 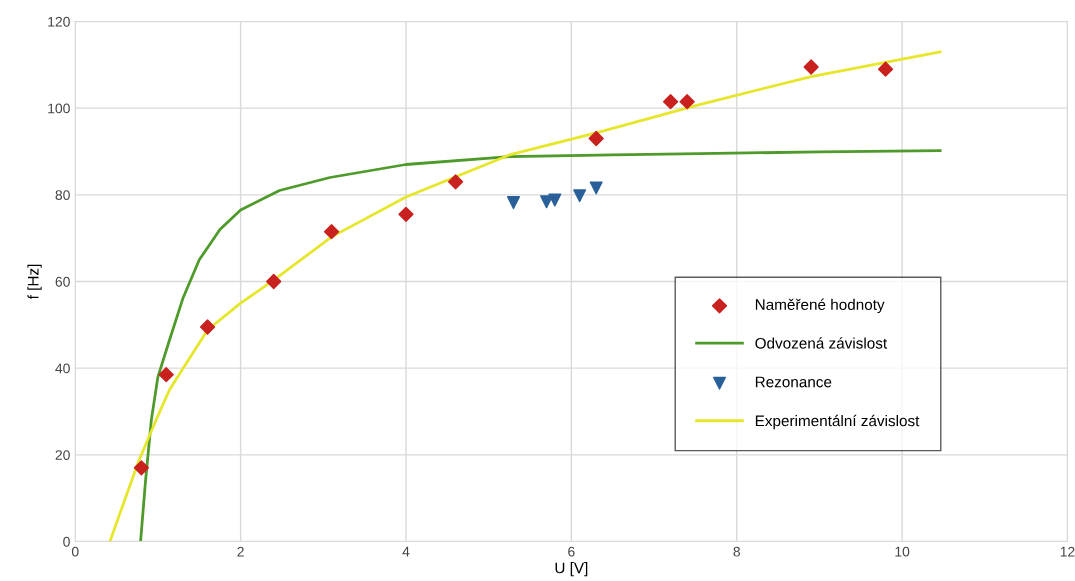 What do you see at coordinates (75, 551) in the screenshot?
I see `x-tick-label: 0` at bounding box center [75, 551].